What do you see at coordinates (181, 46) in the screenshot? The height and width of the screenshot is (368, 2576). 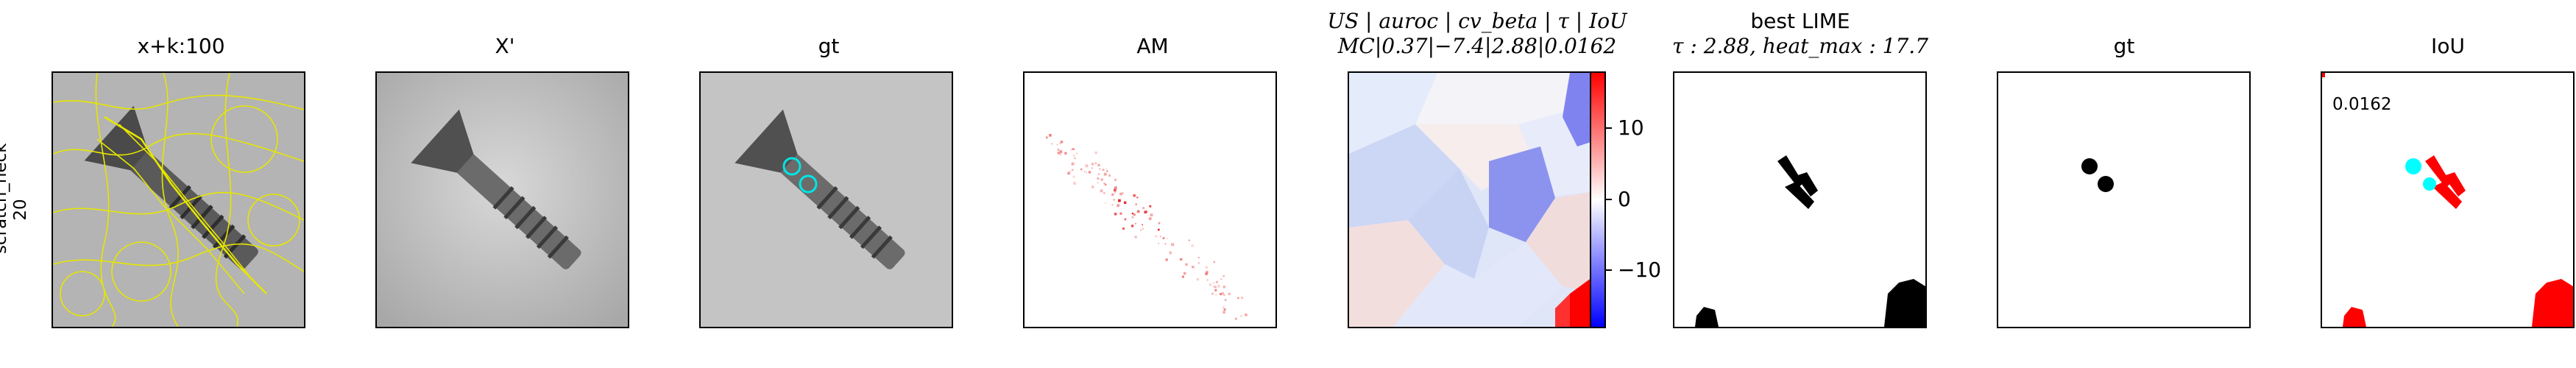 I see `panel-title-1: x+k:100` at bounding box center [181, 46].